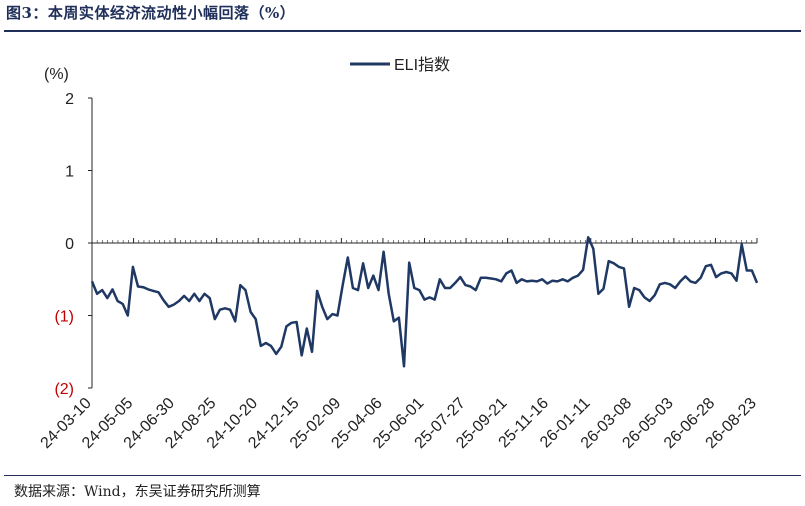 The width and height of the screenshot is (805, 506). What do you see at coordinates (69, 99) in the screenshot?
I see `y-tick-label: 2` at bounding box center [69, 99].